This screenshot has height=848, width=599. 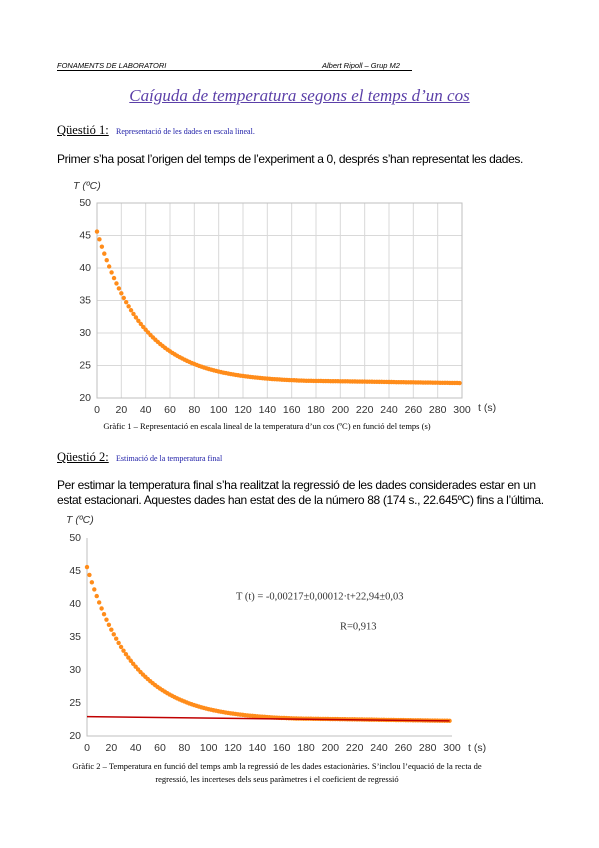 I want to click on section-heading: Qüestió 1:, so click(x=83, y=130).